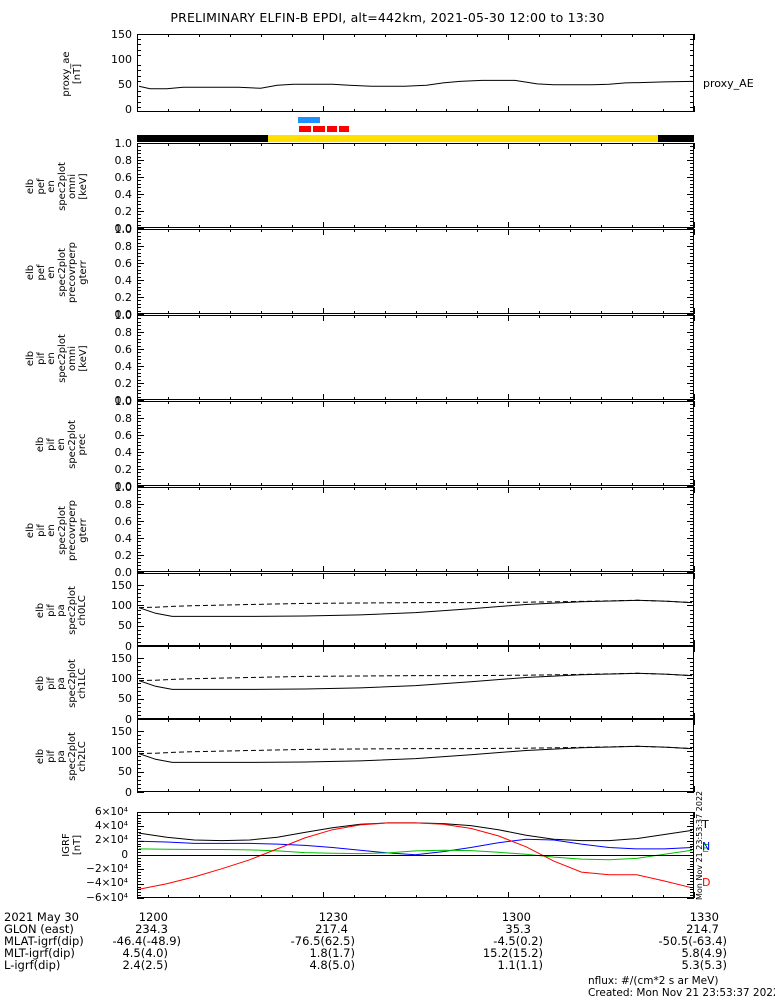  What do you see at coordinates (121, 658) in the screenshot?
I see `ytick-pif-pa-ch1lc-150: 150` at bounding box center [121, 658].